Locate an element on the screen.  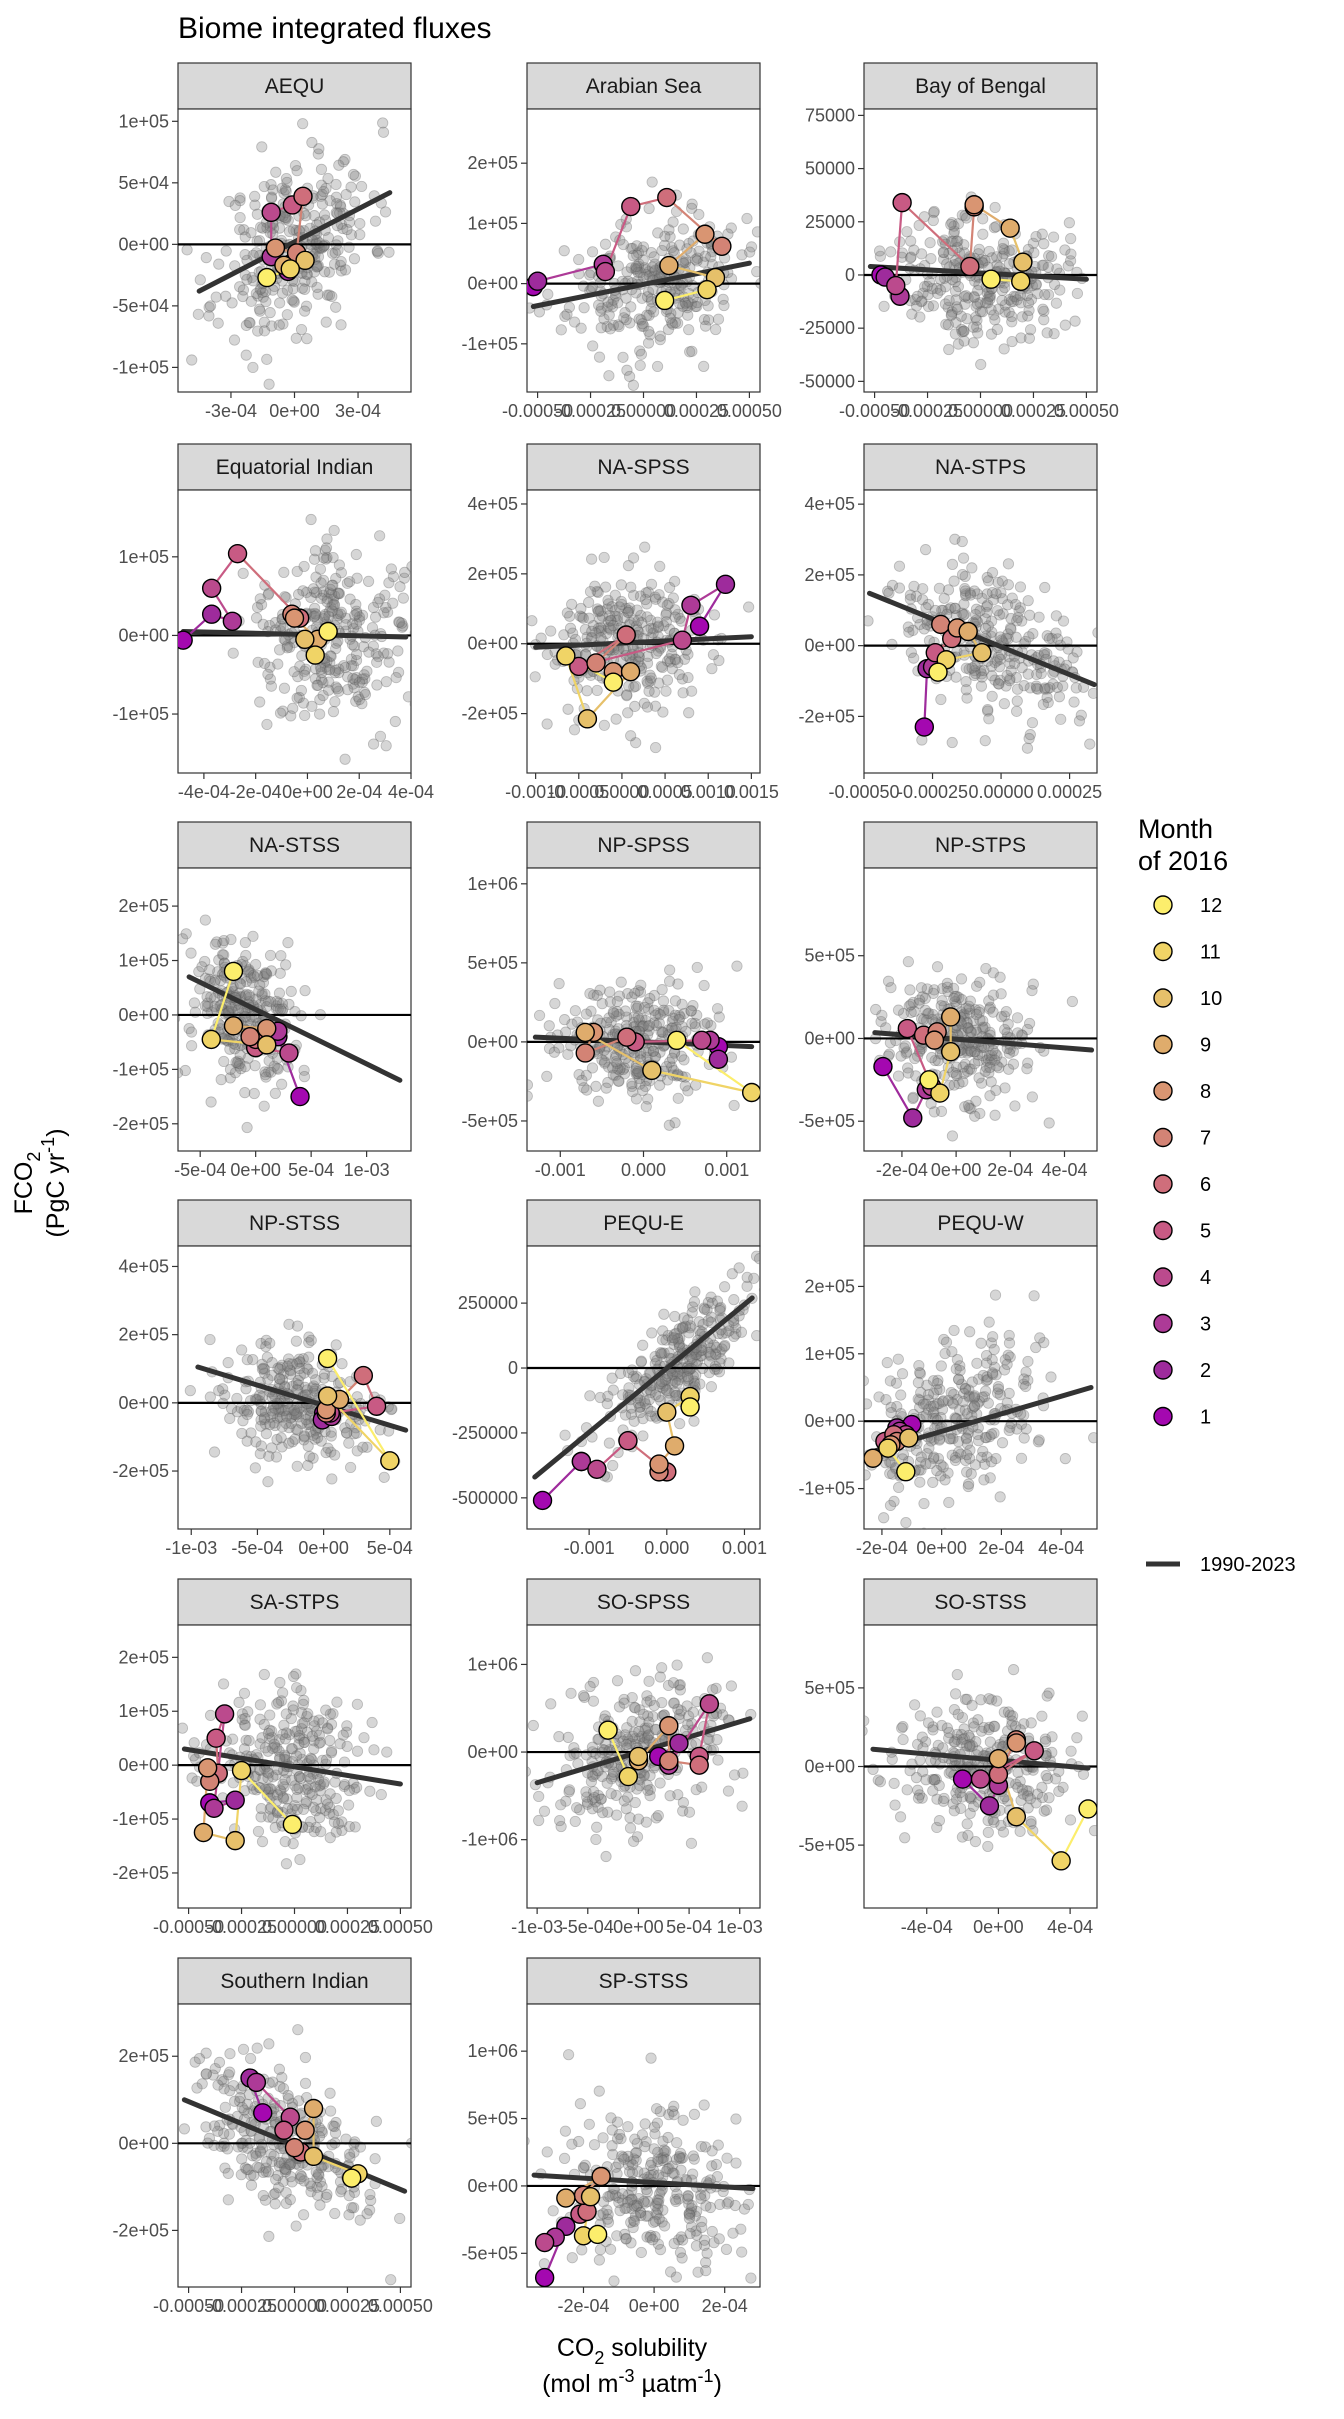
x-tick-label: 3e-04 is located at coordinates (358, 411).